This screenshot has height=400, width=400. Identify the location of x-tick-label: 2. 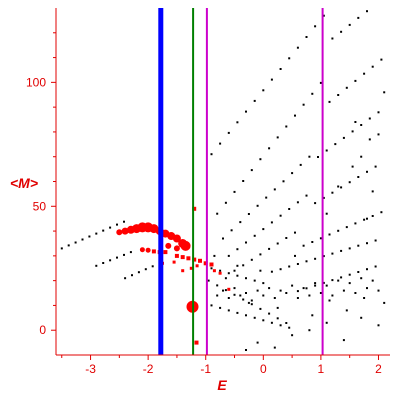
(378, 369).